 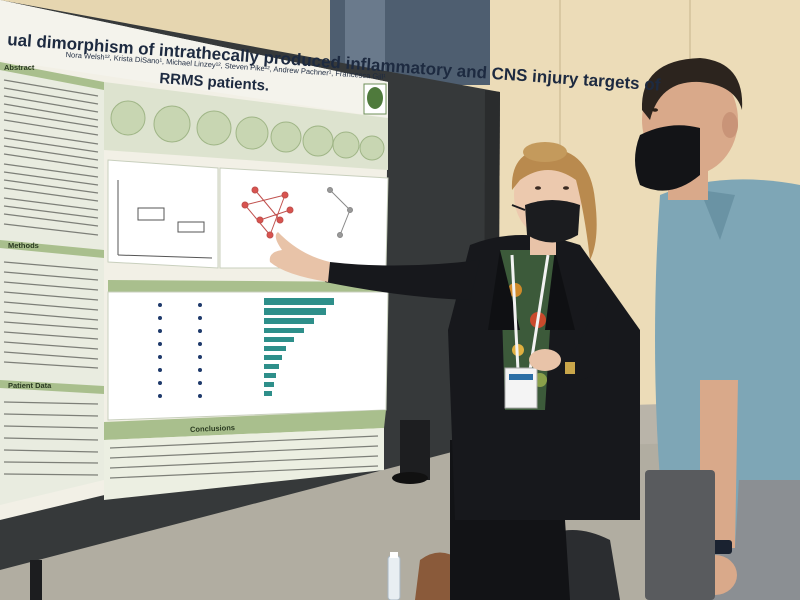 What do you see at coordinates (680, 535) in the screenshot?
I see `folder` at bounding box center [680, 535].